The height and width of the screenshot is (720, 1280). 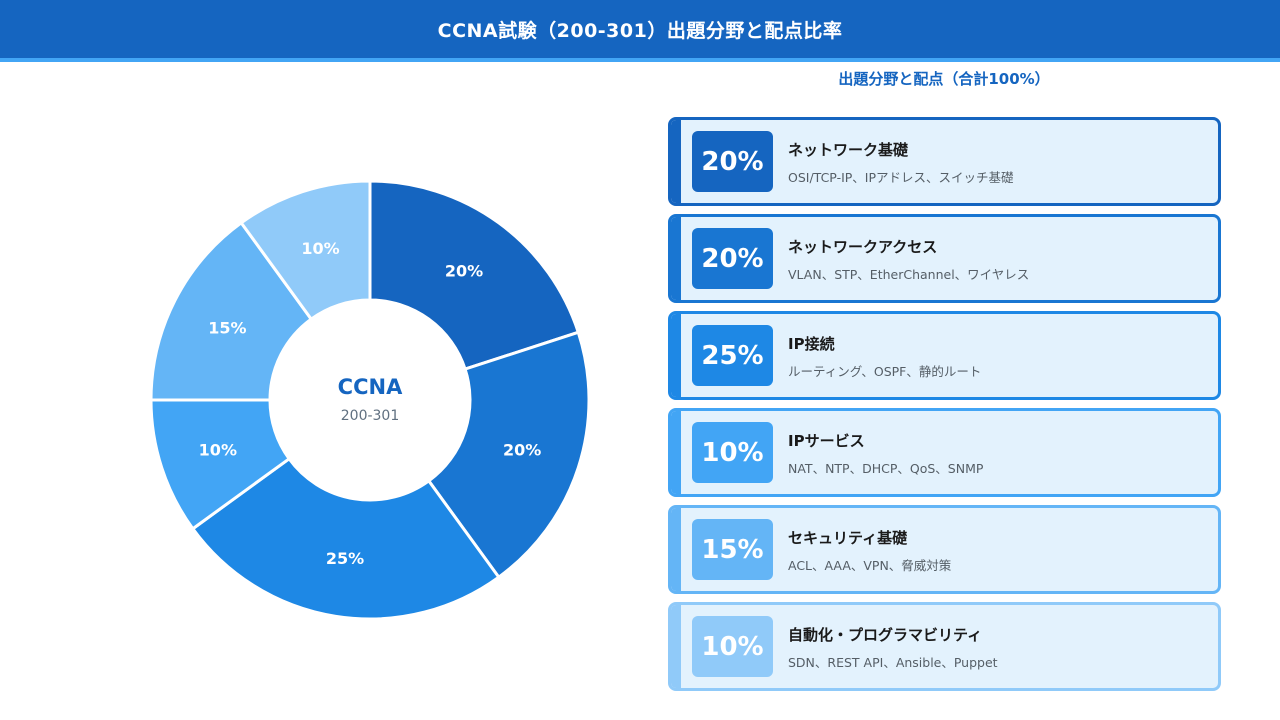 I want to click on domain-card: 20% ネットワーク基礎 OSI/TCP-IP、IPアドレス、スイッチ基礎, so click(x=944, y=161).